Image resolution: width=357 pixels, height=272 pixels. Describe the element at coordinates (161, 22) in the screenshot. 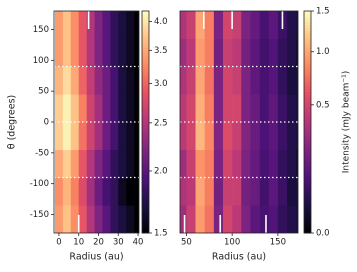

I see `colorbar-tick-label: 4.0` at that location.